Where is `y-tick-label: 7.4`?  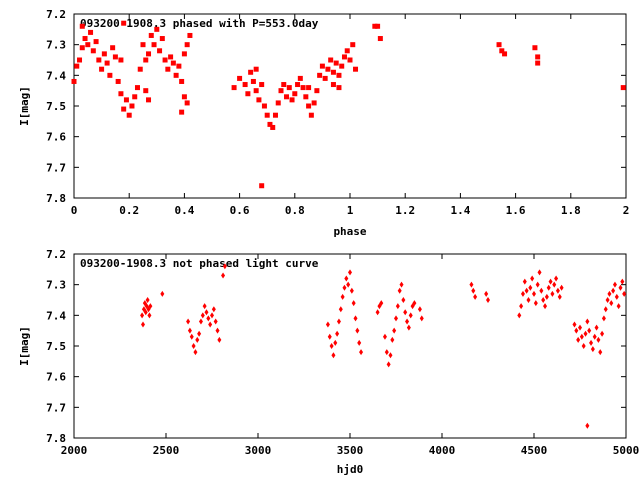
y-tick-label: 7.4 is located at coordinates (56, 75).